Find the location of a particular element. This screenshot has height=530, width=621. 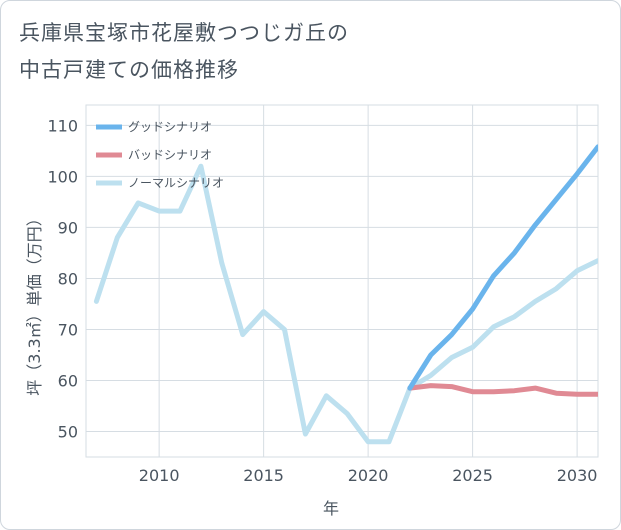

legend-label: バッドシナリオ is located at coordinates (170, 155).